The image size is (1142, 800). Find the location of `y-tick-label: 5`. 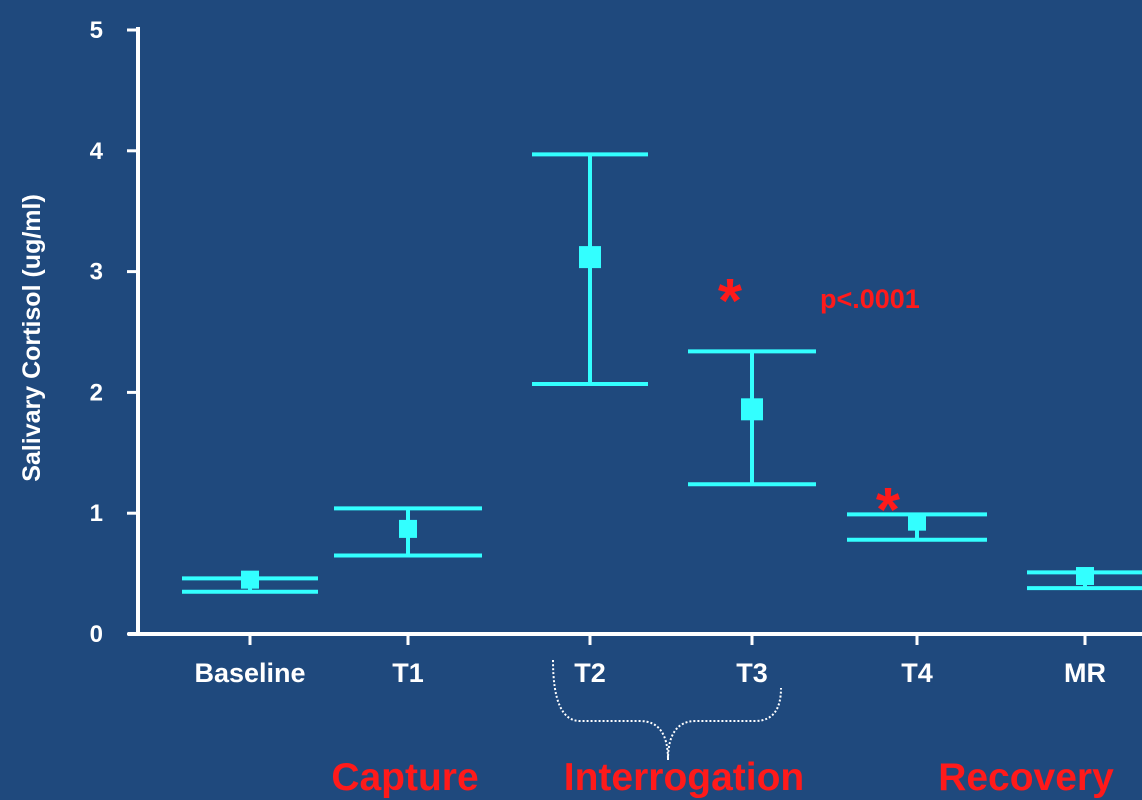

y-tick-label: 5 is located at coordinates (96, 30).